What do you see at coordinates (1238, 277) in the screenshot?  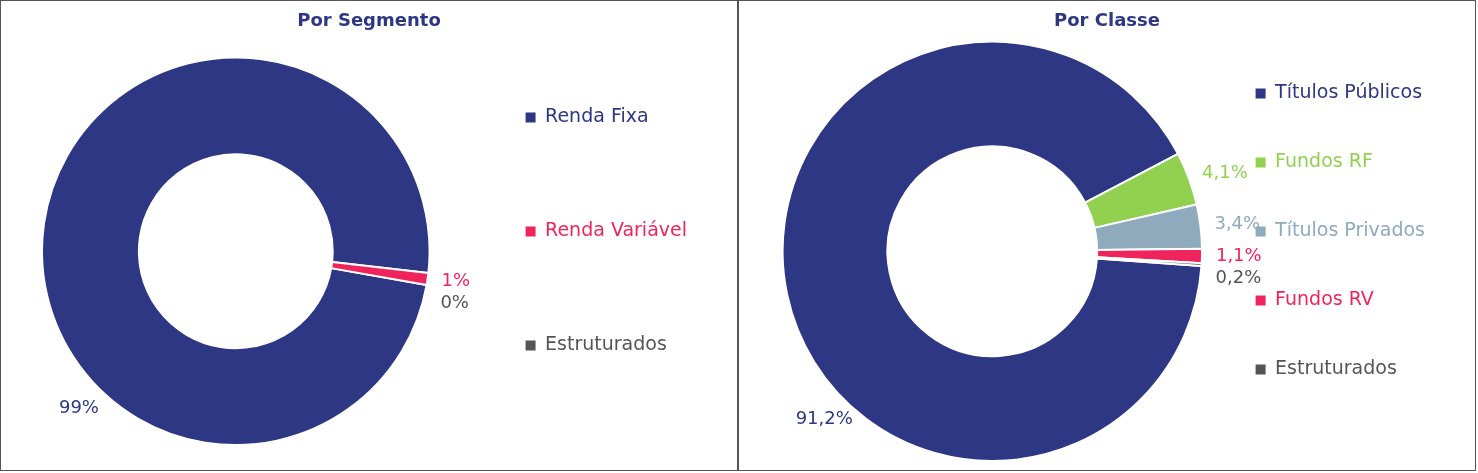 I see `data-label: 0,2%` at bounding box center [1238, 277].